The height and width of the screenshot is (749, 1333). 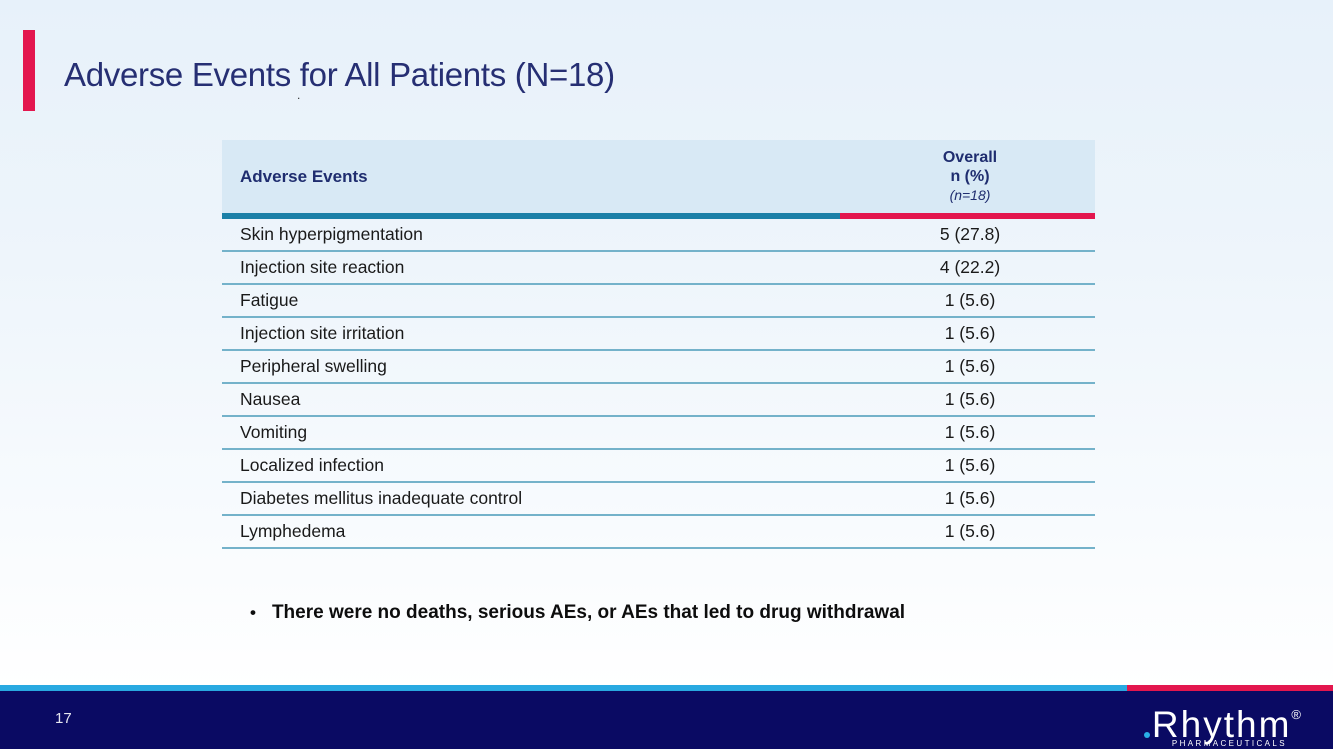 I want to click on logo-subtext: PHARMACEUTICALS, so click(x=1229, y=743).